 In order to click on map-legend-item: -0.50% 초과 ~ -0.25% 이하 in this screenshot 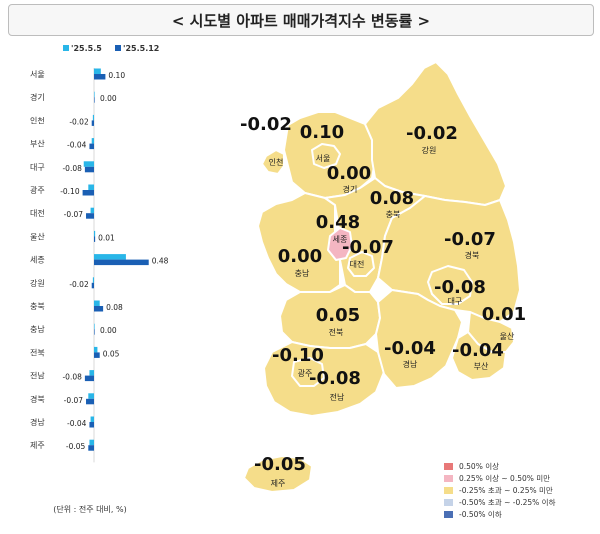, I will do `click(499, 502)`.